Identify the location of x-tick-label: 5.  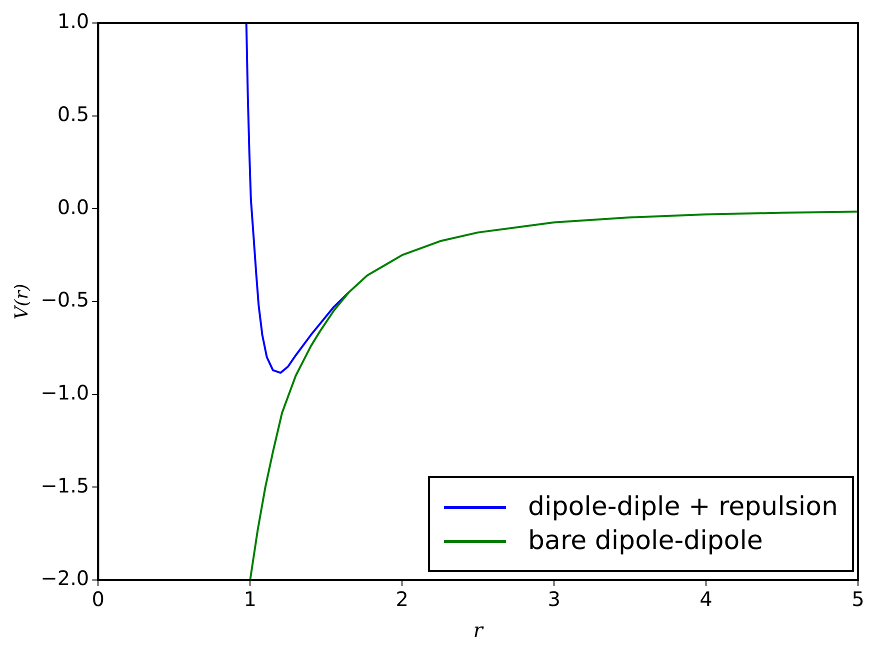
(858, 599).